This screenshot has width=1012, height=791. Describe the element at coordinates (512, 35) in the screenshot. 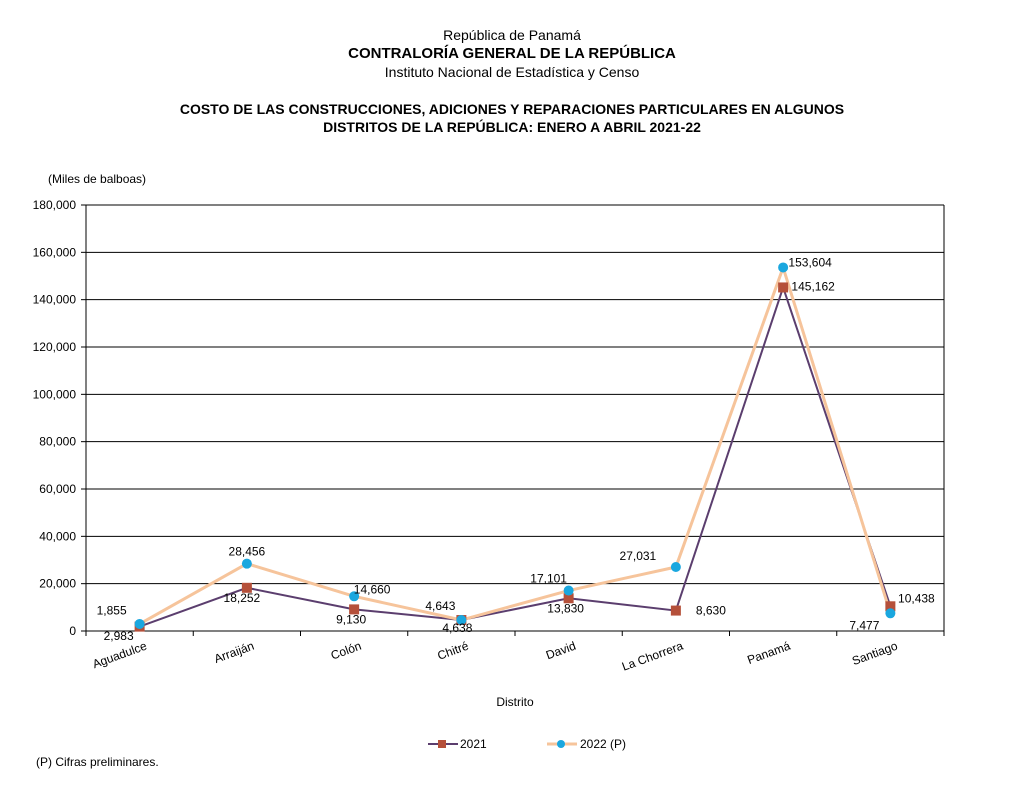

I see `country-heading: República de Panamá` at that location.